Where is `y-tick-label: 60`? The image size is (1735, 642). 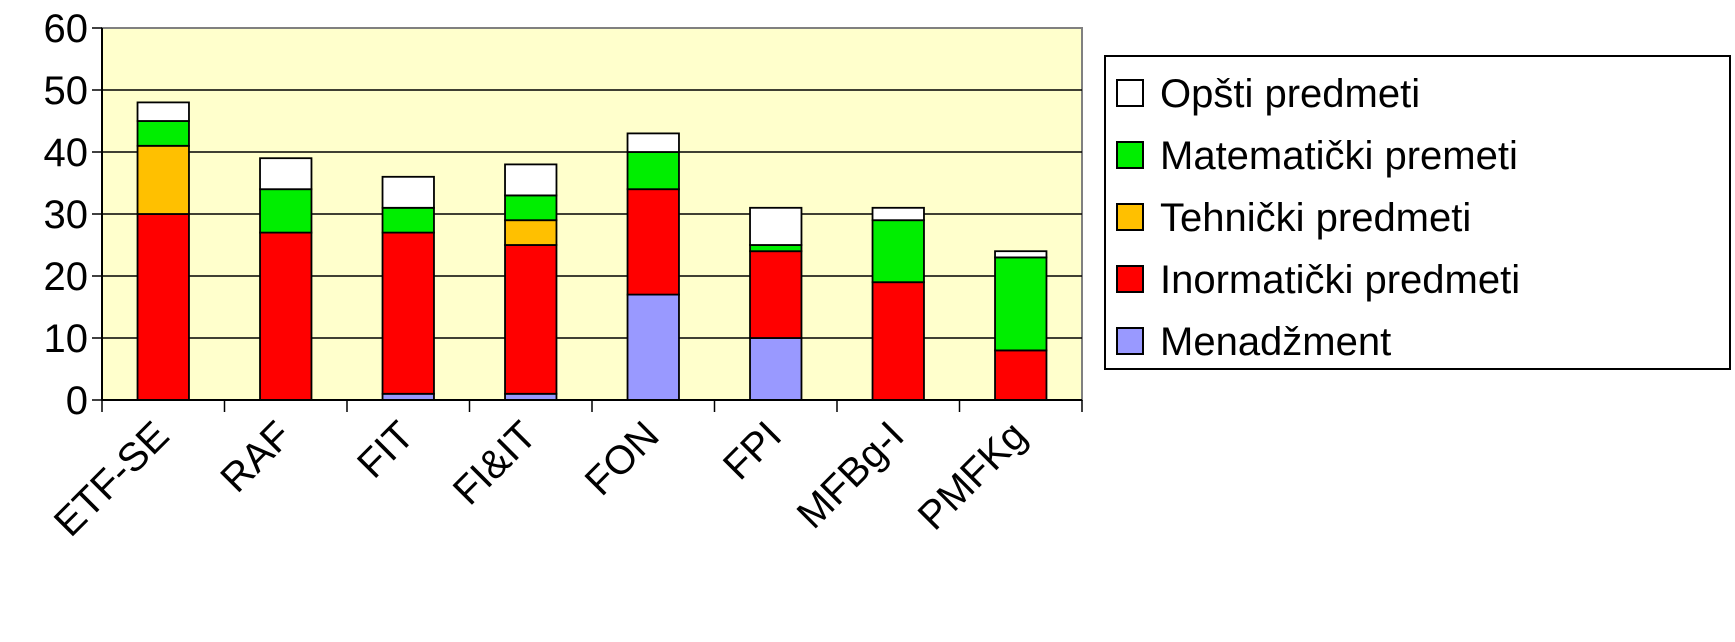
y-tick-label: 60 is located at coordinates (66, 29).